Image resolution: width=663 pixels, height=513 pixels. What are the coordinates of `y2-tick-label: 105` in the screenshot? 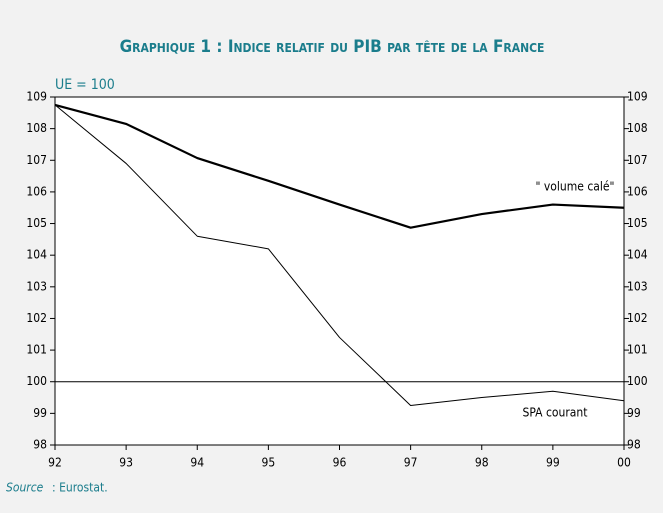 It's located at (637, 223).